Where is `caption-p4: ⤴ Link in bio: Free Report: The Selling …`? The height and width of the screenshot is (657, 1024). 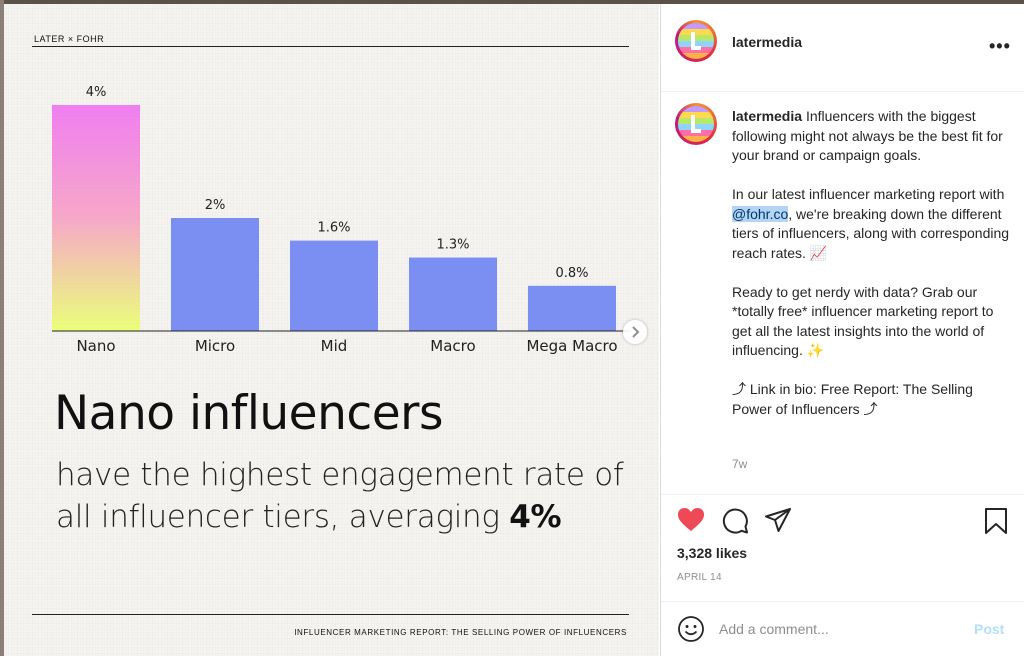
caption-p4: ⤴ Link in bio: Free Report: The Selling … is located at coordinates (852, 399).